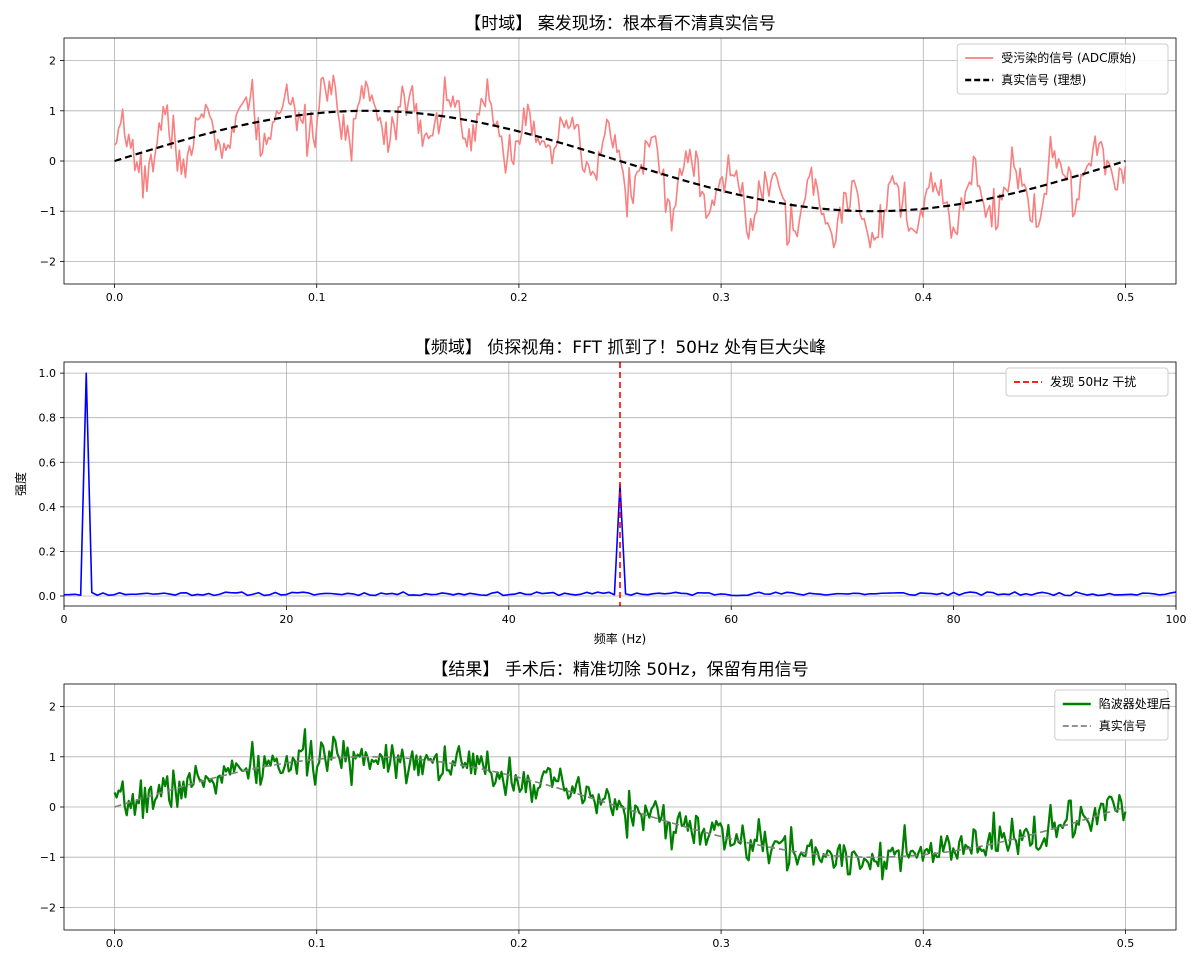  Describe the element at coordinates (48, 596) in the screenshot. I see `y-tick-label: 0.0` at that location.